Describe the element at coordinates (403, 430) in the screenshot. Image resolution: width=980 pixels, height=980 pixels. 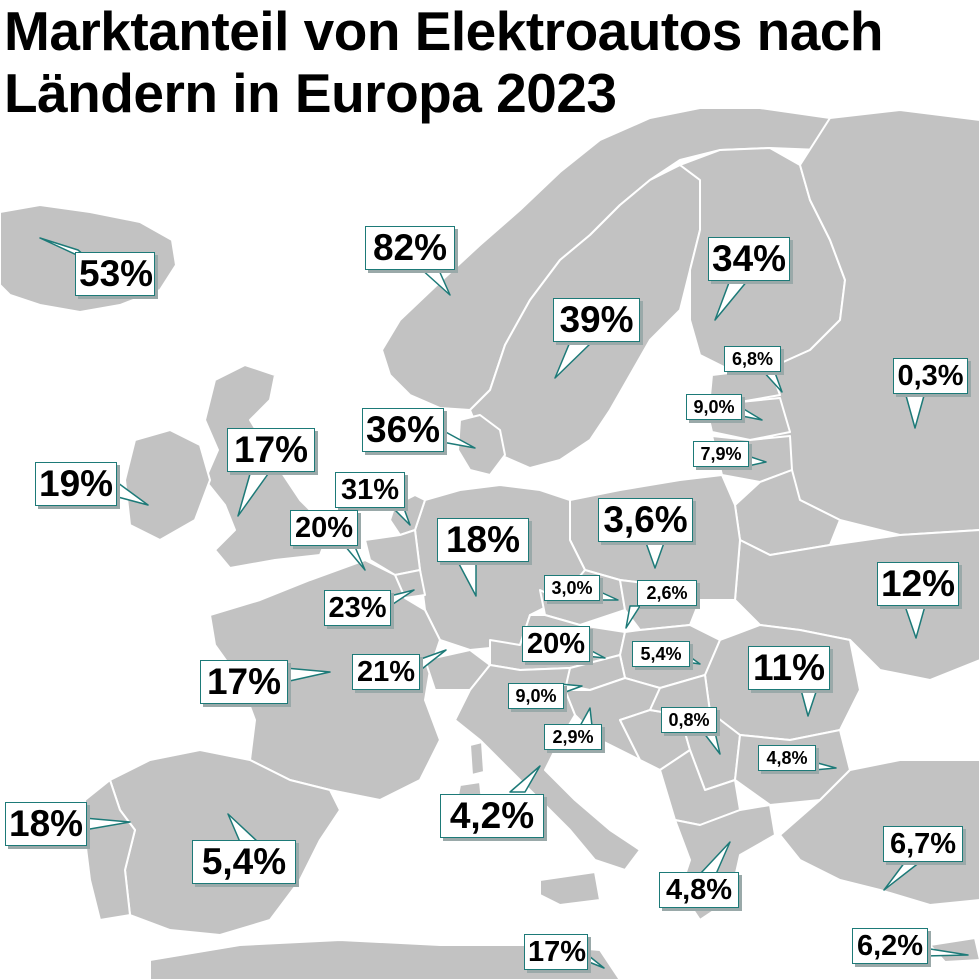
I see `label-denmark: 36%` at that location.